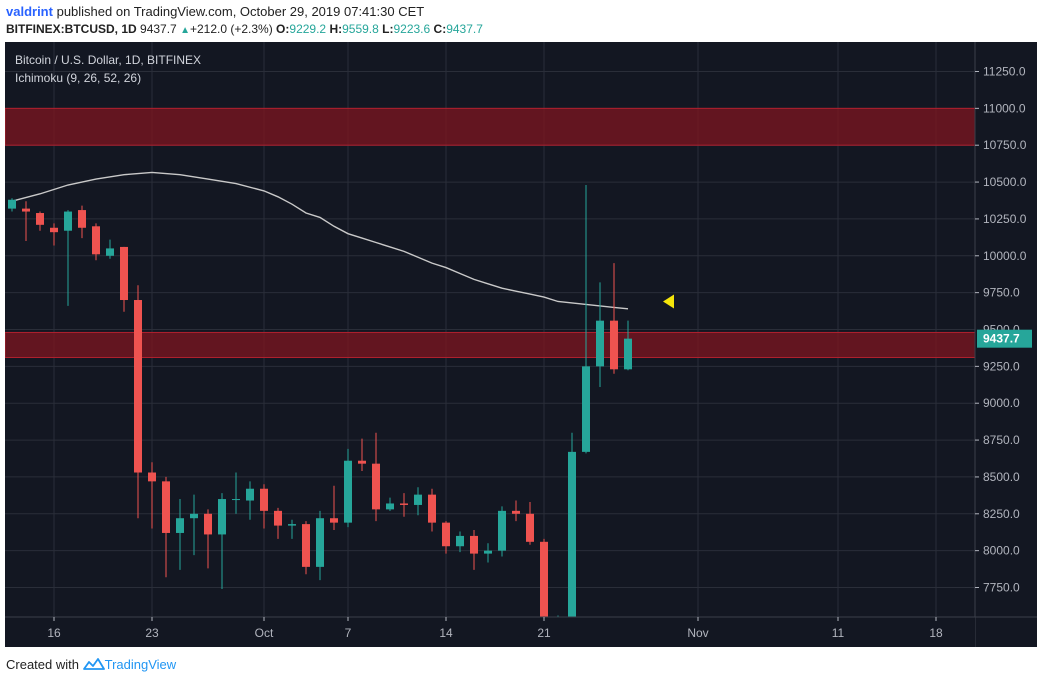 The image size is (1044, 683). Describe the element at coordinates (838, 633) in the screenshot. I see `x-tick-label: 11` at that location.